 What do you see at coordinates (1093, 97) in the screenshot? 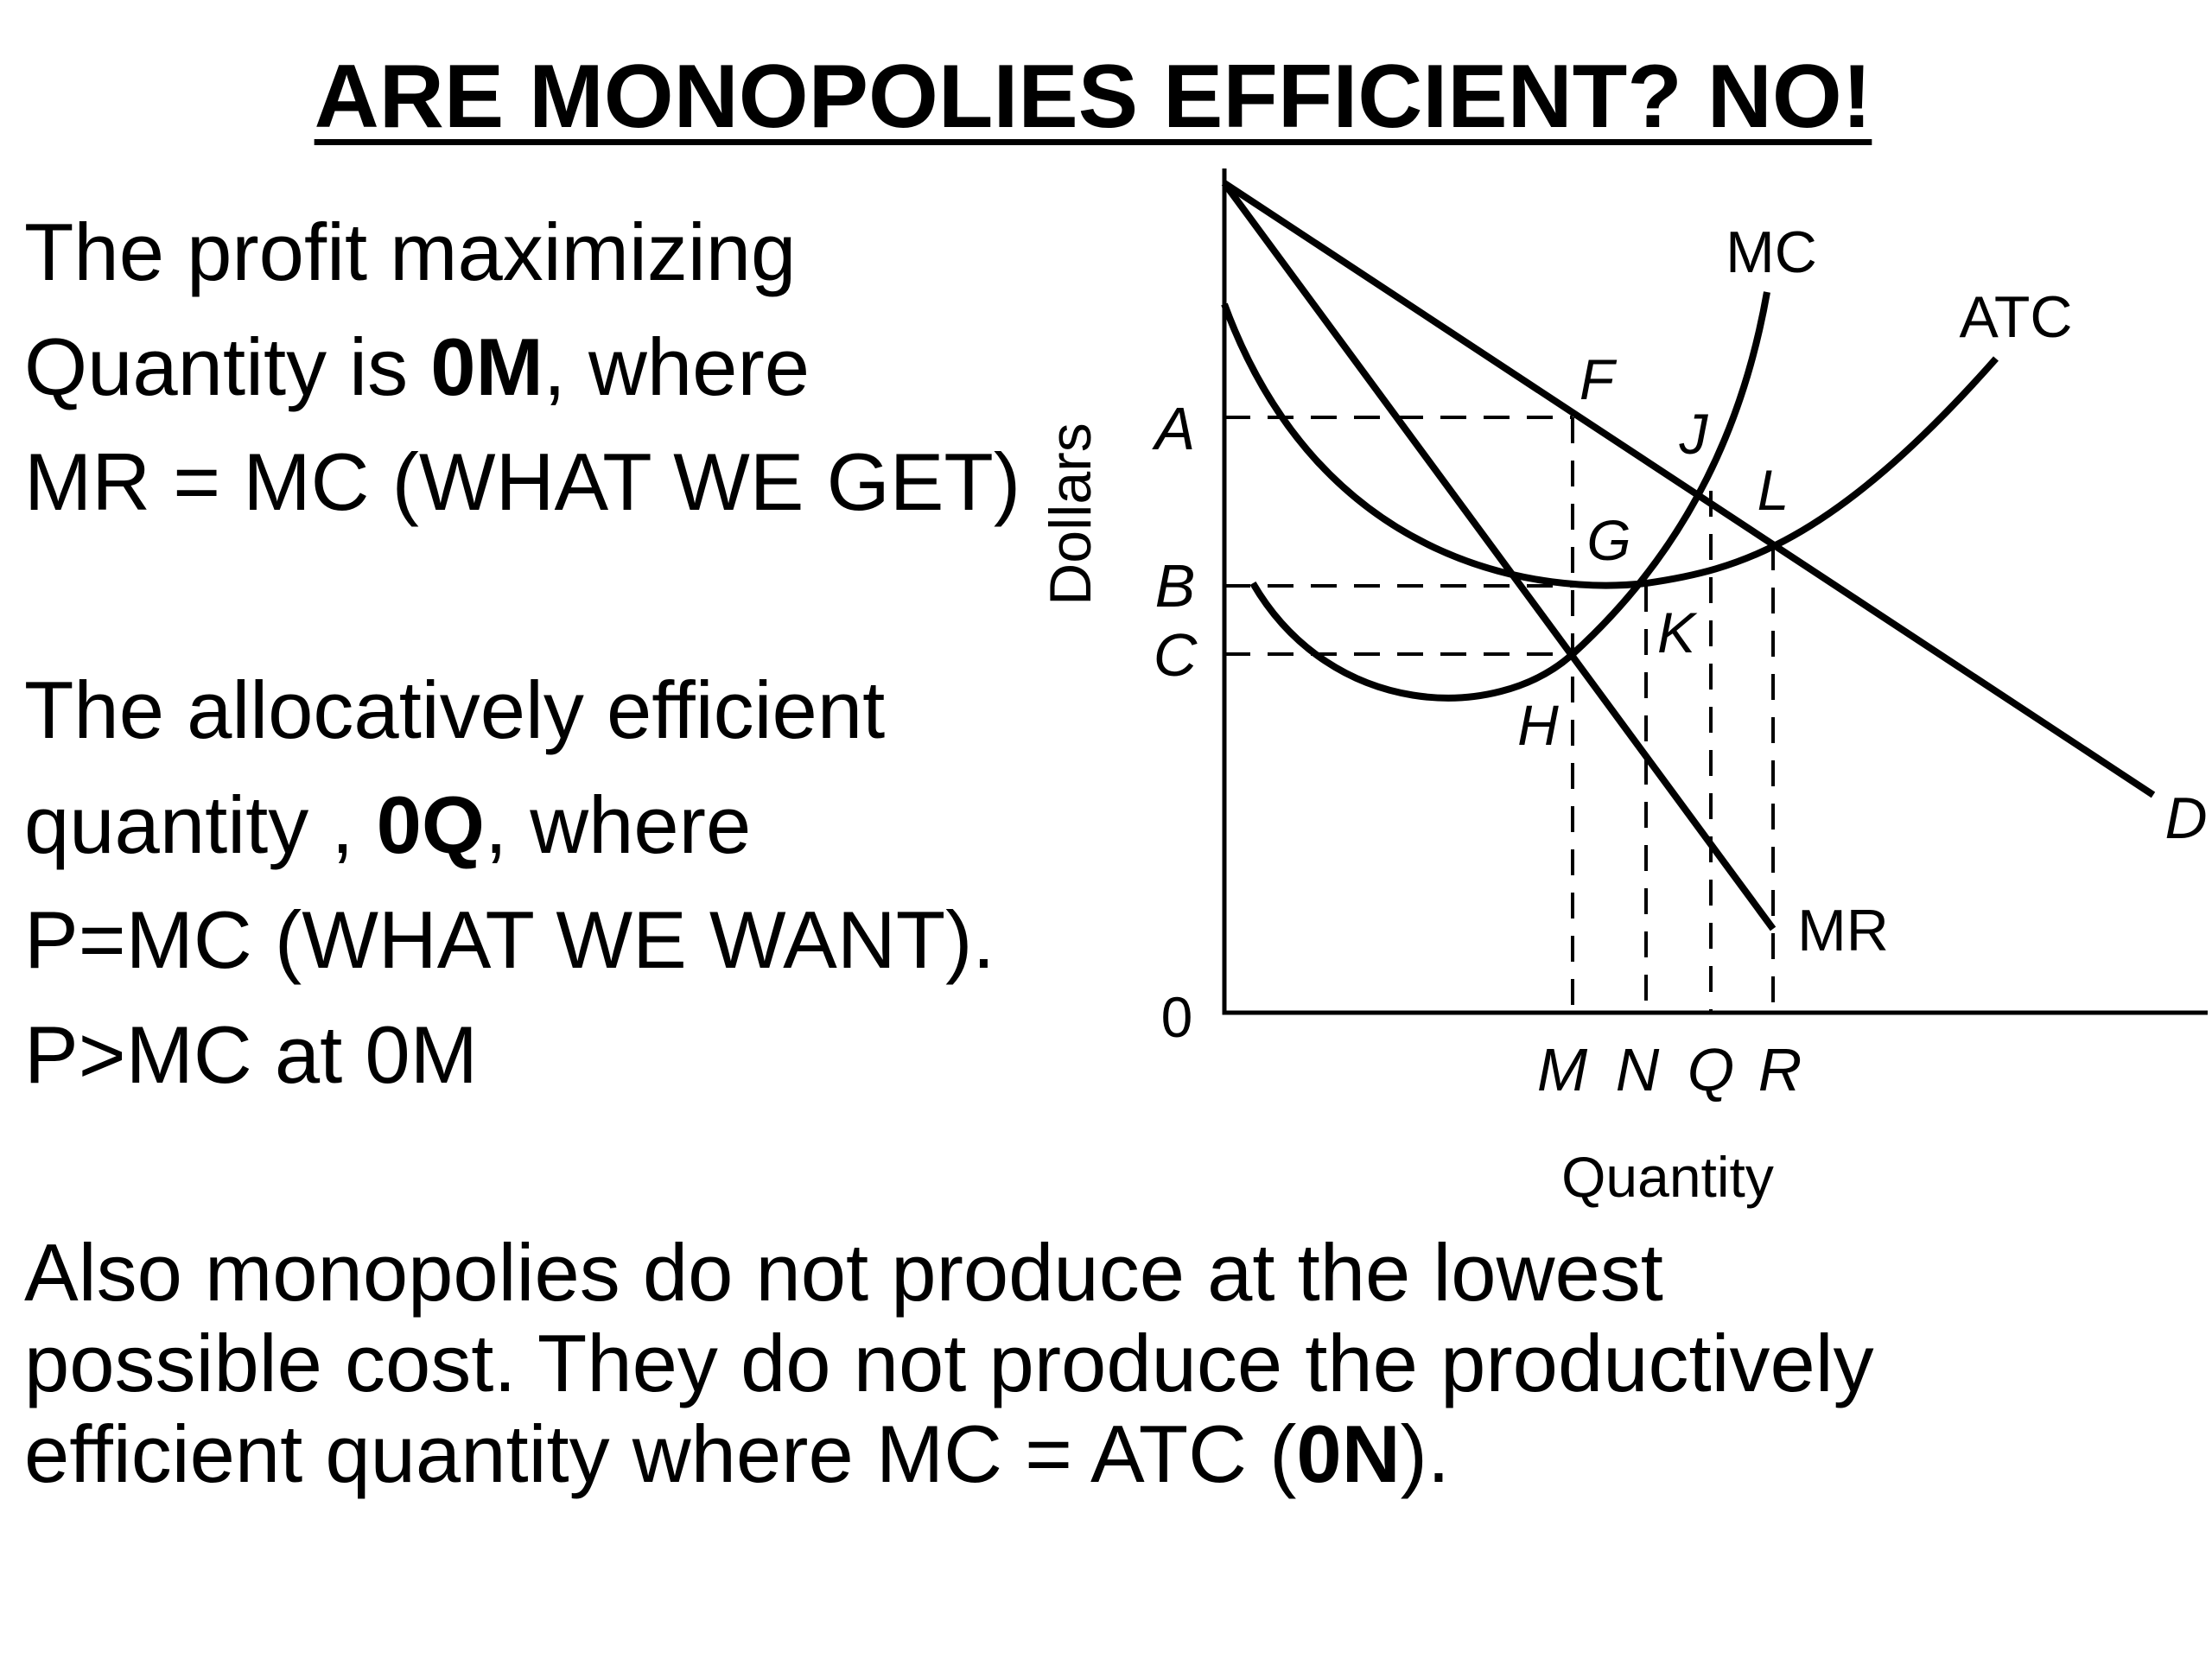
I see `page-title: ARE MONOPOLIES EFFICIENT? NO!` at bounding box center [1093, 97].